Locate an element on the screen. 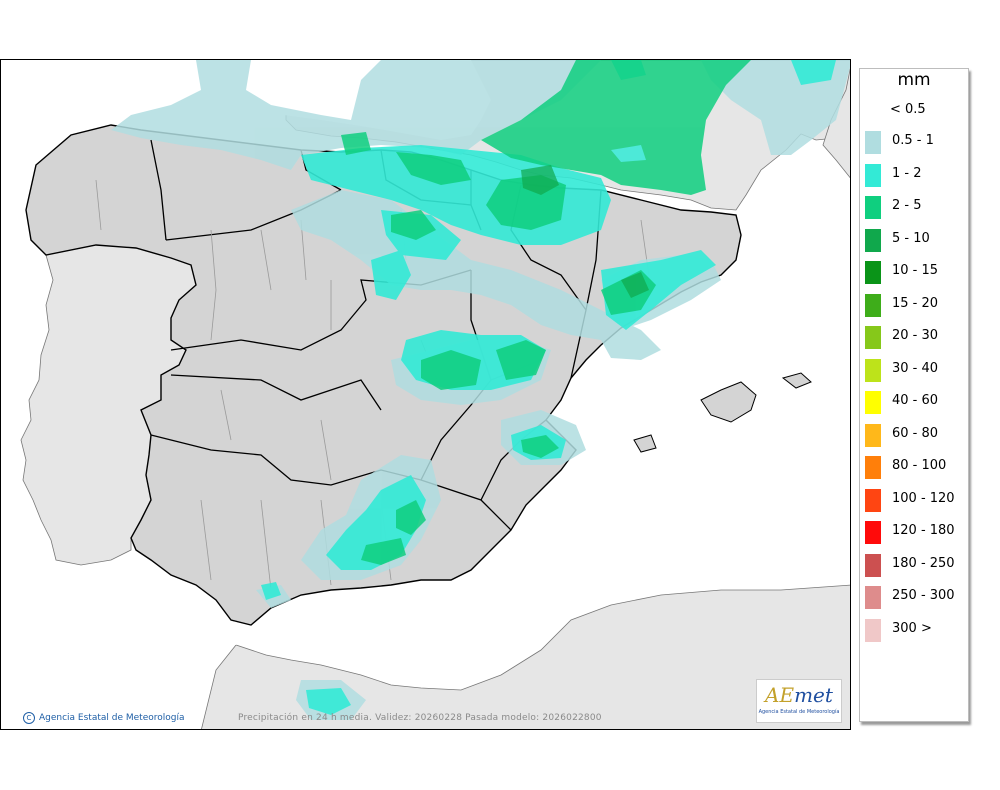  legend-item: 120 - 180 is located at coordinates (915, 532).